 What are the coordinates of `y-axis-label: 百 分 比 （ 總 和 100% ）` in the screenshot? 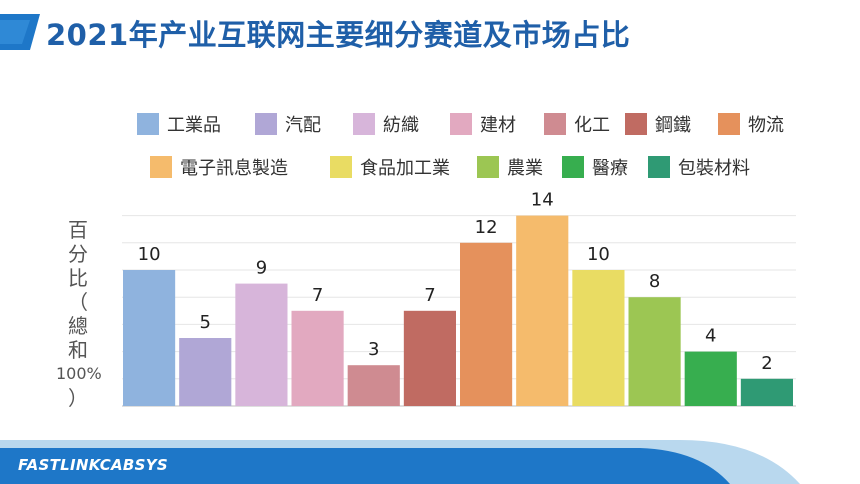 It's located at (79, 314).